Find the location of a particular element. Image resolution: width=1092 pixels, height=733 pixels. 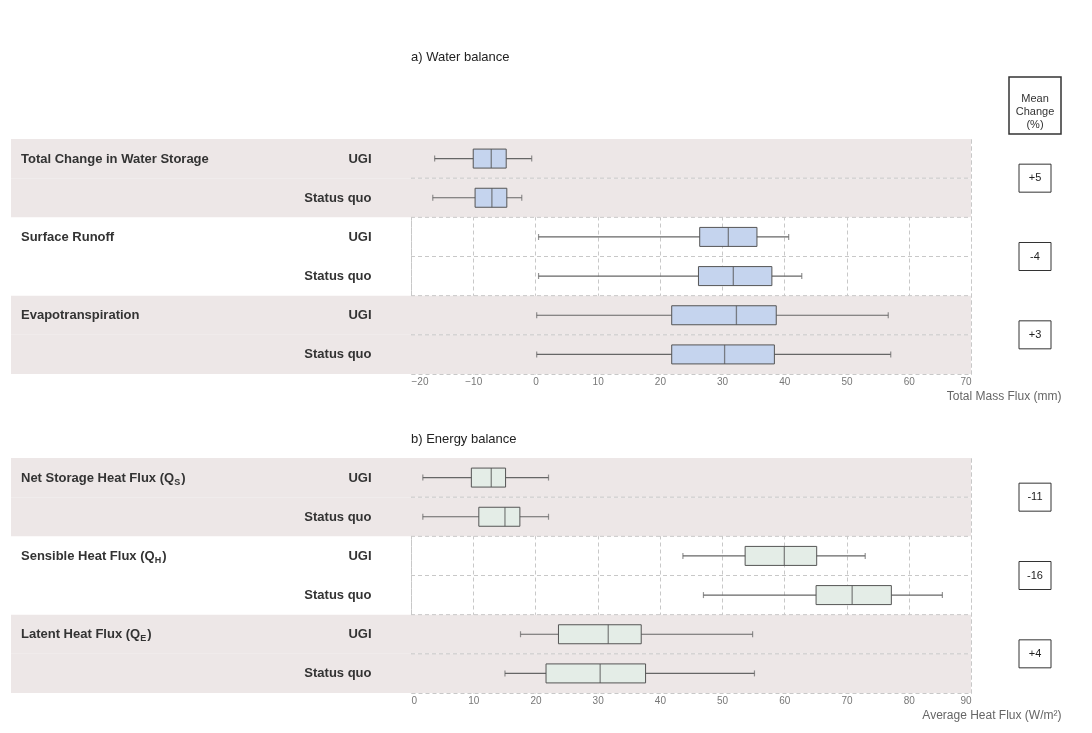

x-axis-title: Average Heat Flux (W/m²) is located at coordinates (992, 714).